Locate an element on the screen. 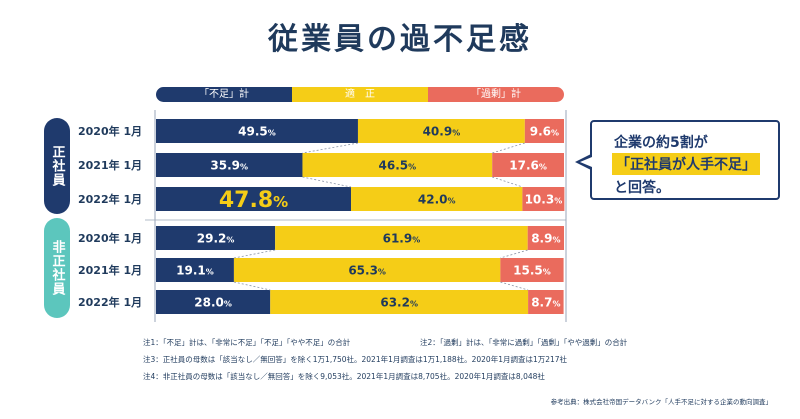  callout-line3: と回答。 is located at coordinates (642, 188).